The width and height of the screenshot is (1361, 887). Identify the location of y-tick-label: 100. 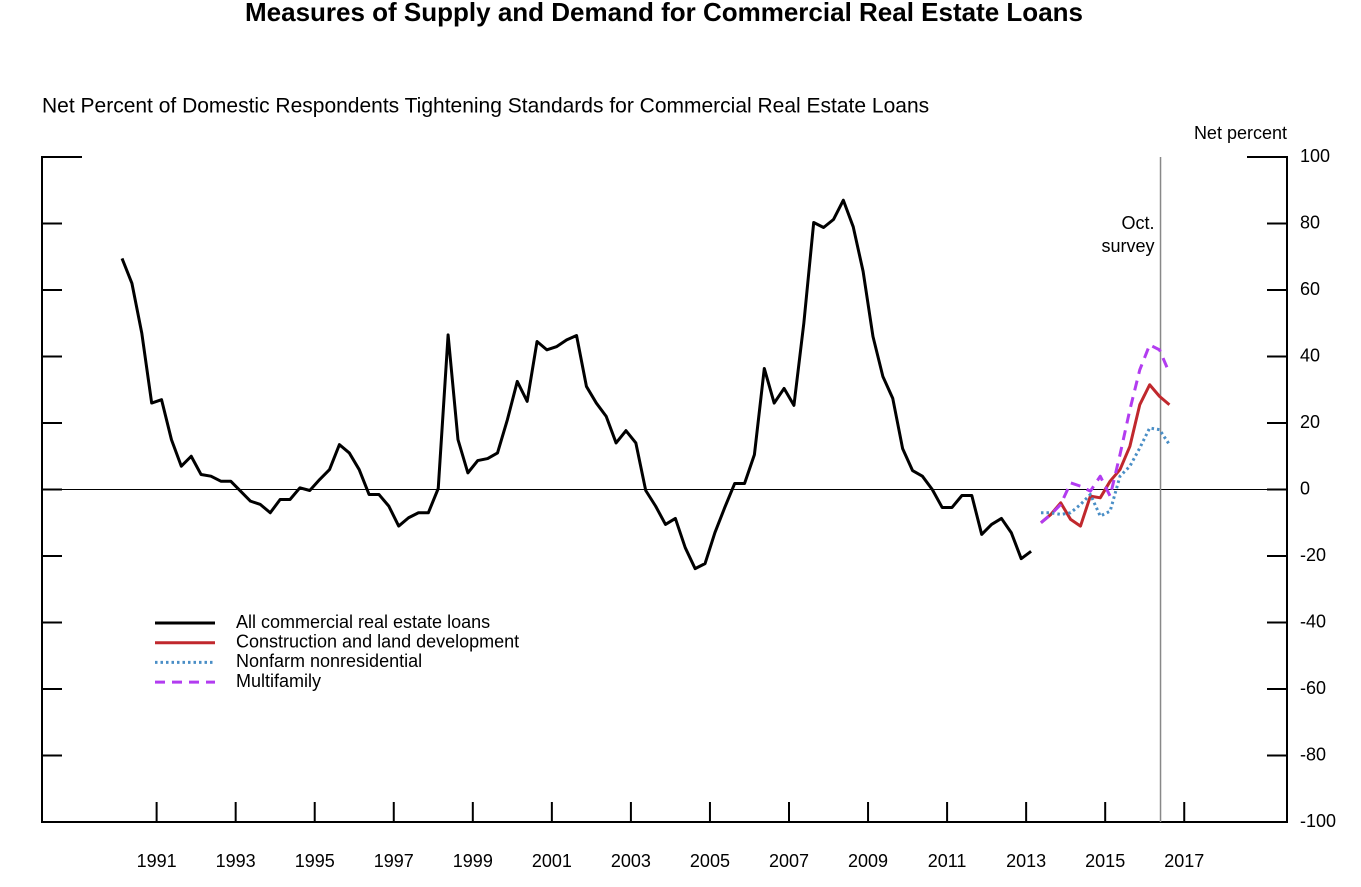
(1315, 156).